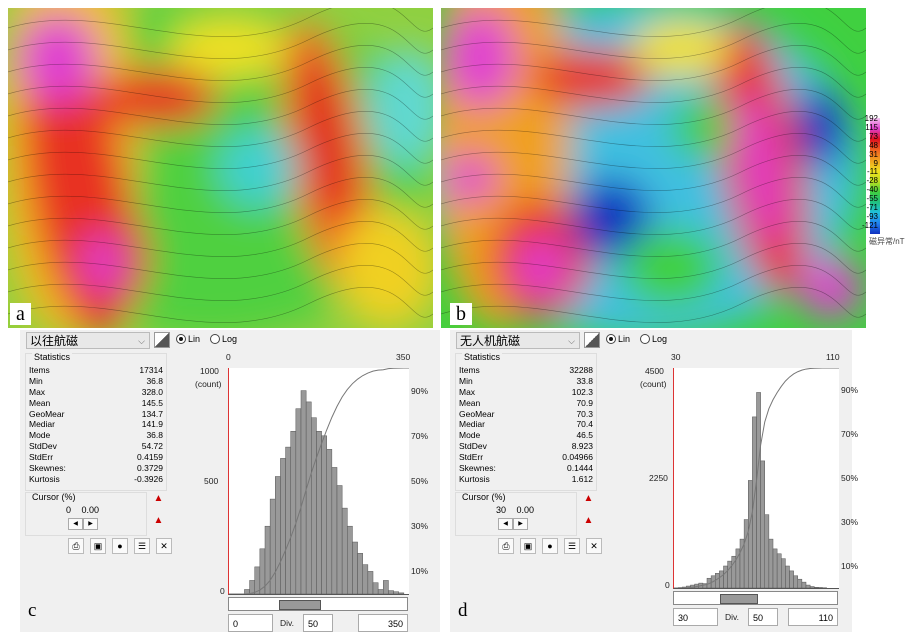 This screenshot has width=919, height=641. What do you see at coordinates (96, 381) in the screenshot?
I see `stat-row: Min 36.8` at bounding box center [96, 381].